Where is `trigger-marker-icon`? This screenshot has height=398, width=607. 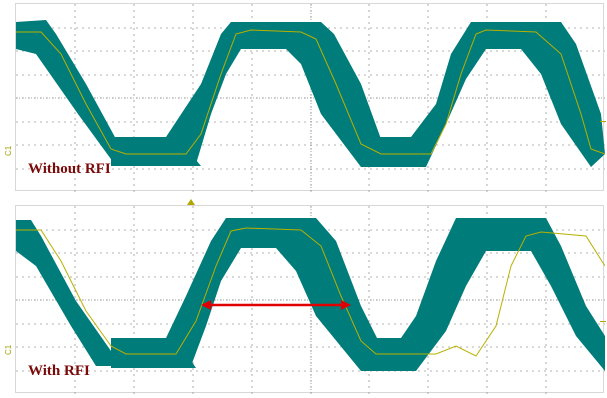 trigger-marker-icon is located at coordinates (191, 202).